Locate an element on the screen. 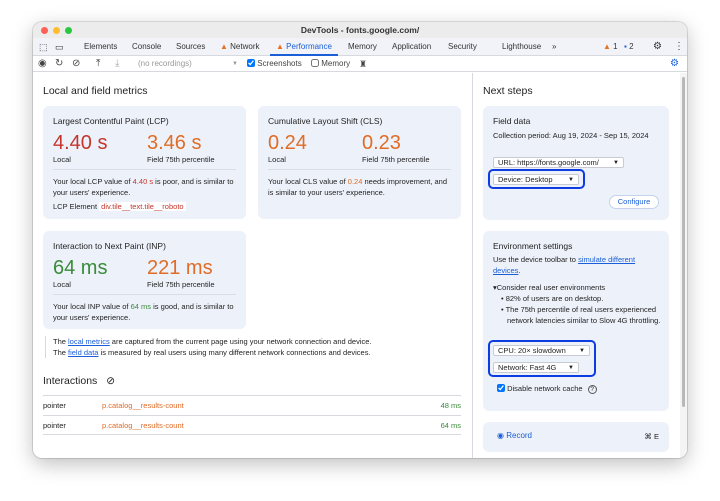 The height and width of the screenshot is (501, 720). clear-interactions-icon: ⊘ is located at coordinates (111, 381).